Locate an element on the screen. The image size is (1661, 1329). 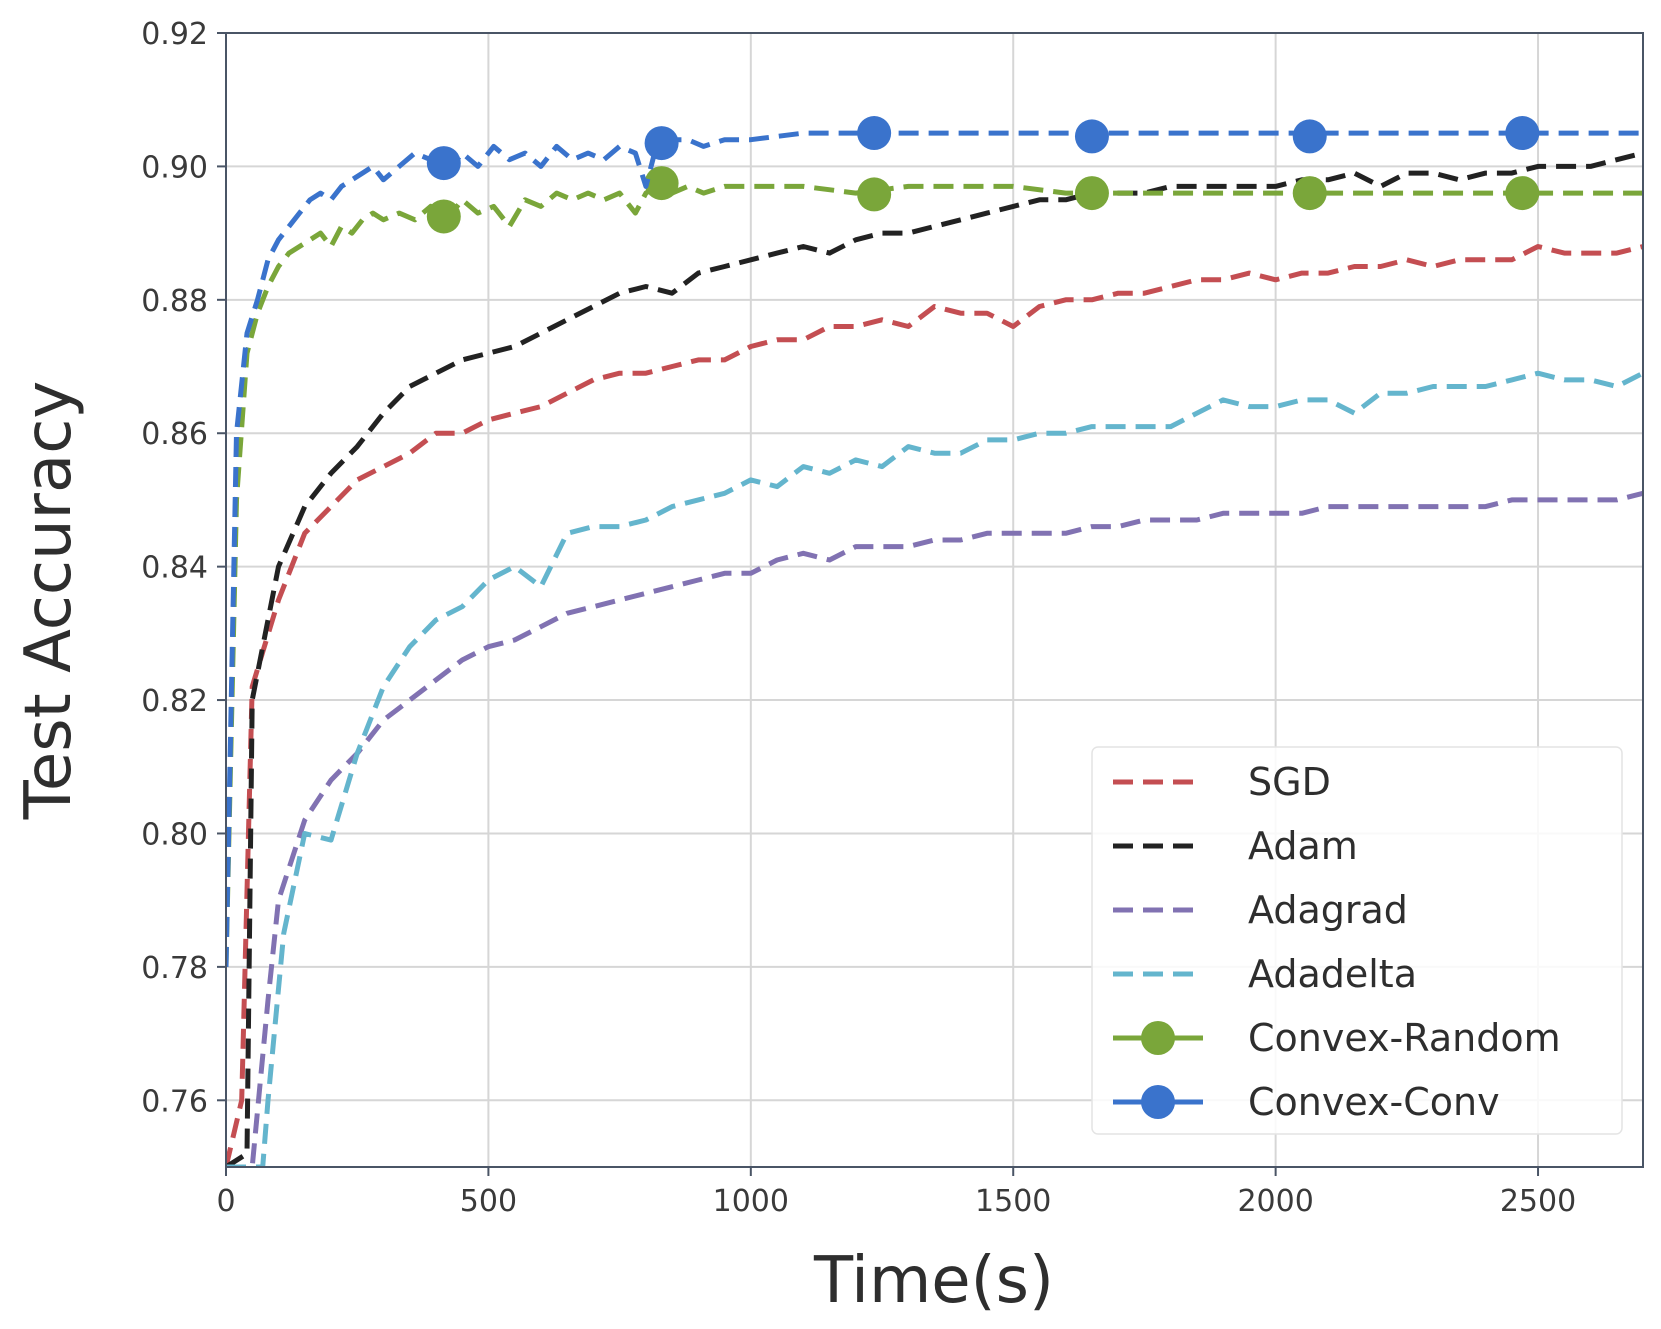
y-tick-label: 0.84 is located at coordinates (174, 568).